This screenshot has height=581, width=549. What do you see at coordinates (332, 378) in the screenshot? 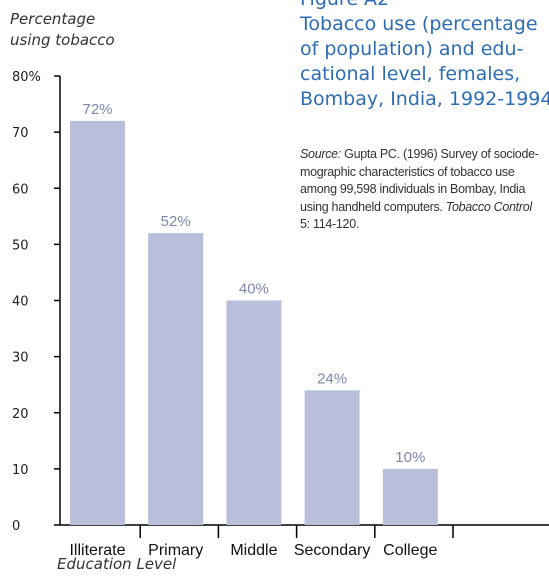
I see `data-label: 24%` at bounding box center [332, 378].